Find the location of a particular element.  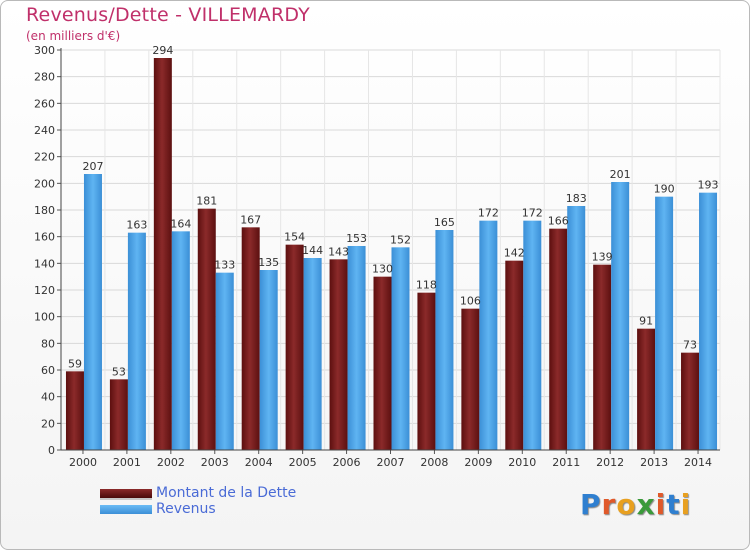

legend-swatch-revenus is located at coordinates (126, 509).